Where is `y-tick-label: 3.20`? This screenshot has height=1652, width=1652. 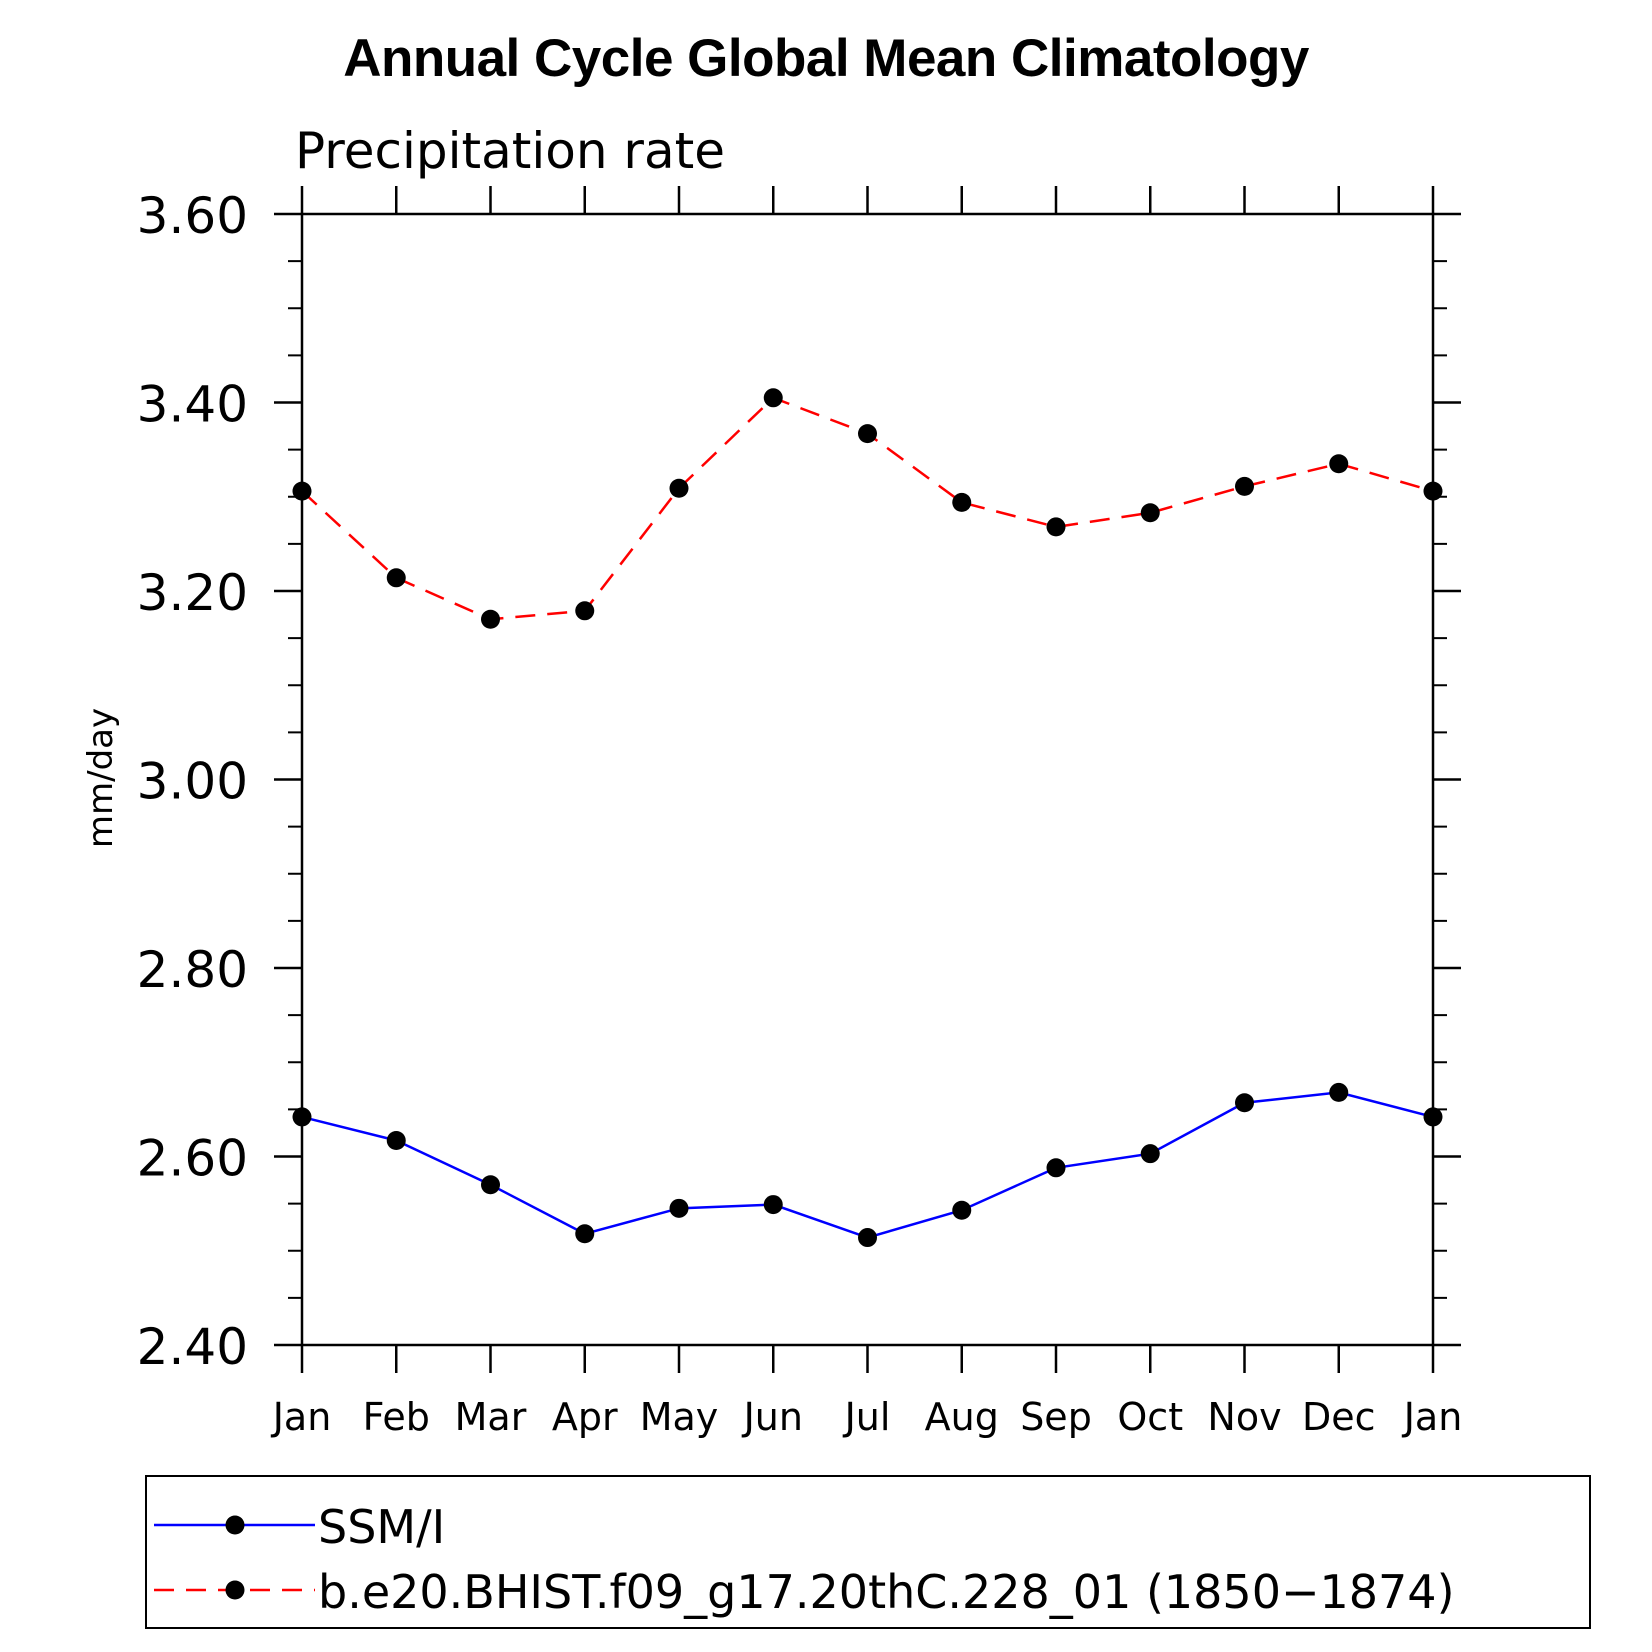 y-tick-label: 3.20 is located at coordinates (192, 593).